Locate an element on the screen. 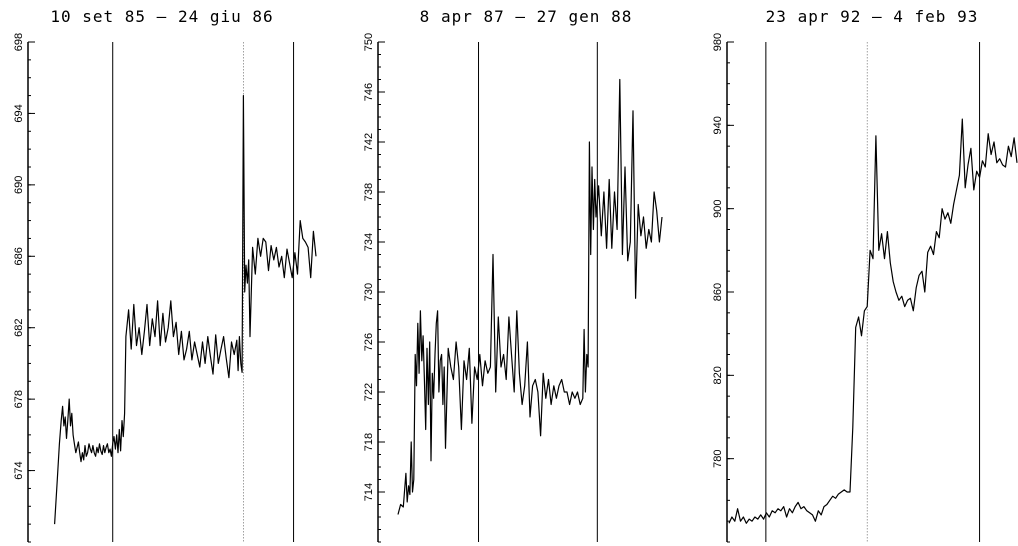 The image size is (1018, 546). y-tick-label: 940 is located at coordinates (718, 125).